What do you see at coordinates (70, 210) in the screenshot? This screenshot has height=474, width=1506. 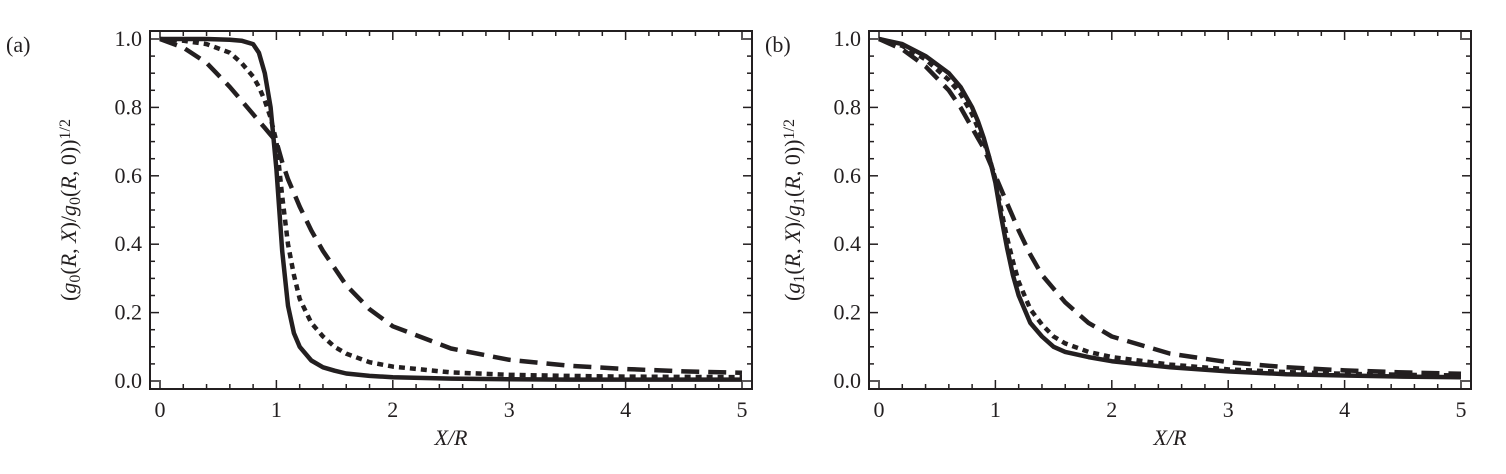 I see `y-axis-label: (g0(R, X)/g0(R, 0))1/2` at bounding box center [70, 210].